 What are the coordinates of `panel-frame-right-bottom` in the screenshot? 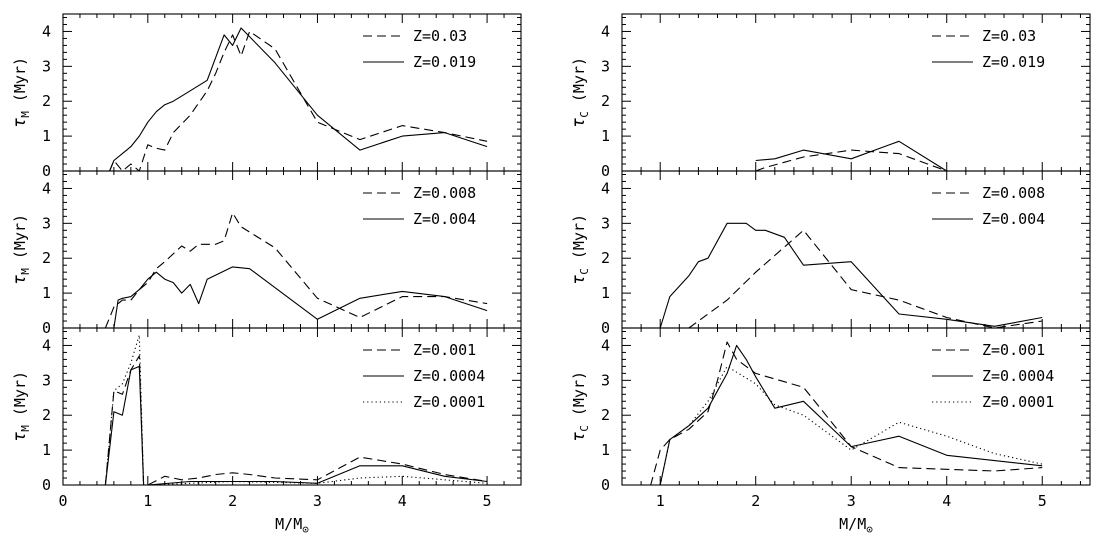 It's located at (856, 406).